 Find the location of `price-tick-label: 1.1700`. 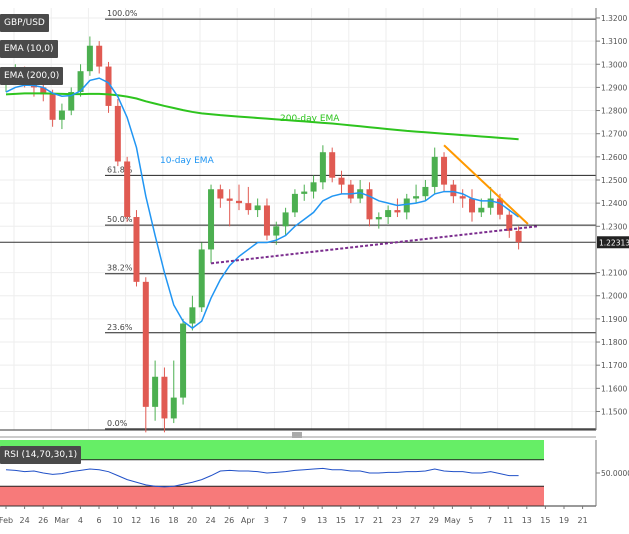

price-tick-label: 1.1700 is located at coordinates (614, 365).